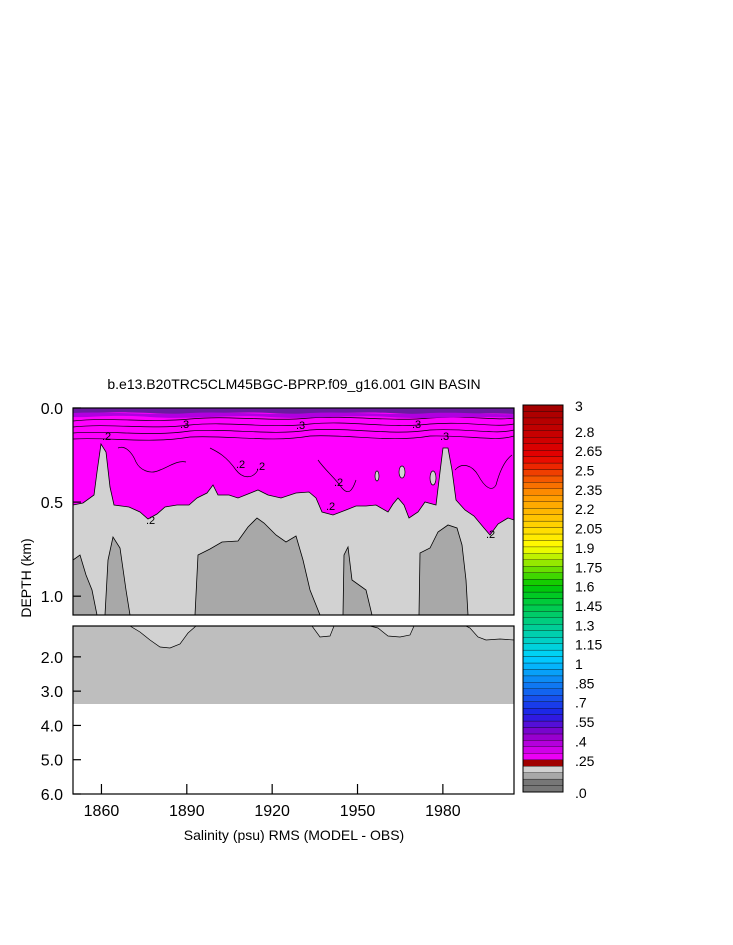  I want to click on y-tick-label: 1.0, so click(52, 597).